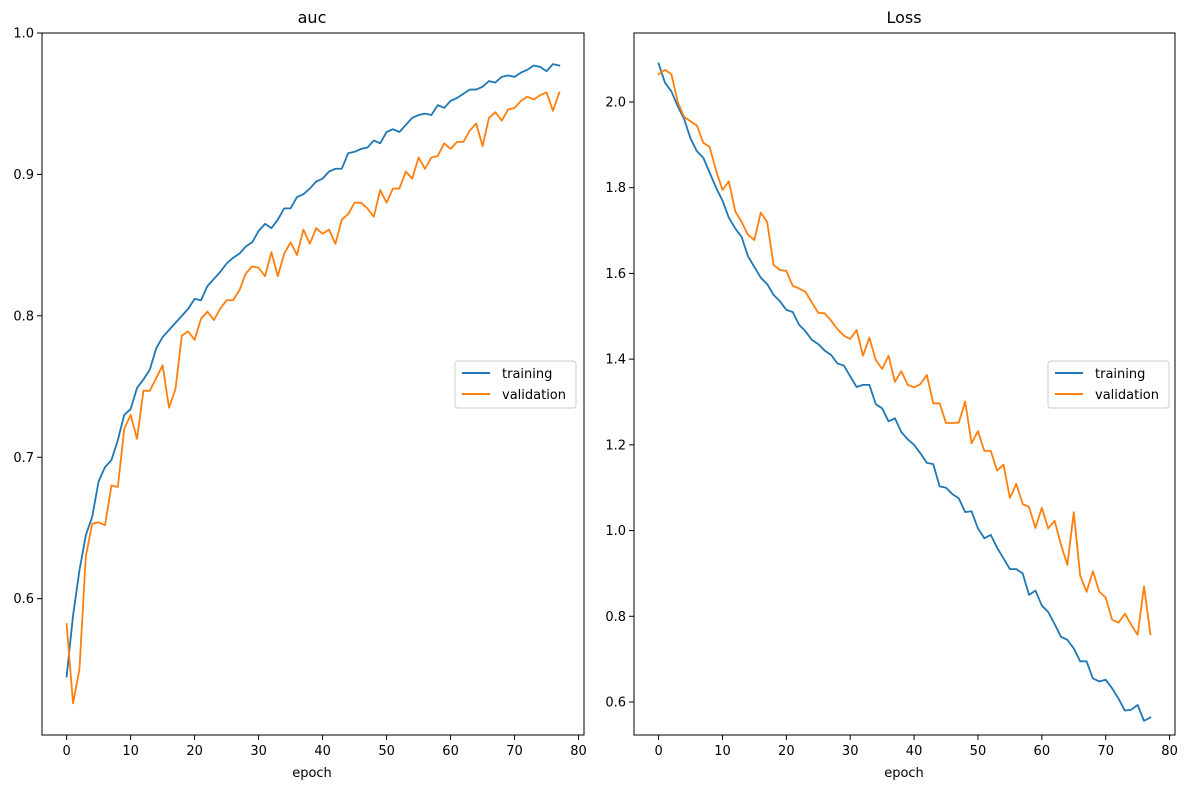 This screenshot has height=790, width=1188. Describe the element at coordinates (619, 403) in the screenshot. I see `loss-y-axis-ticks: 0.6 0.8 1.0 1.2 1.4 1.6 1.8 2.0` at that location.